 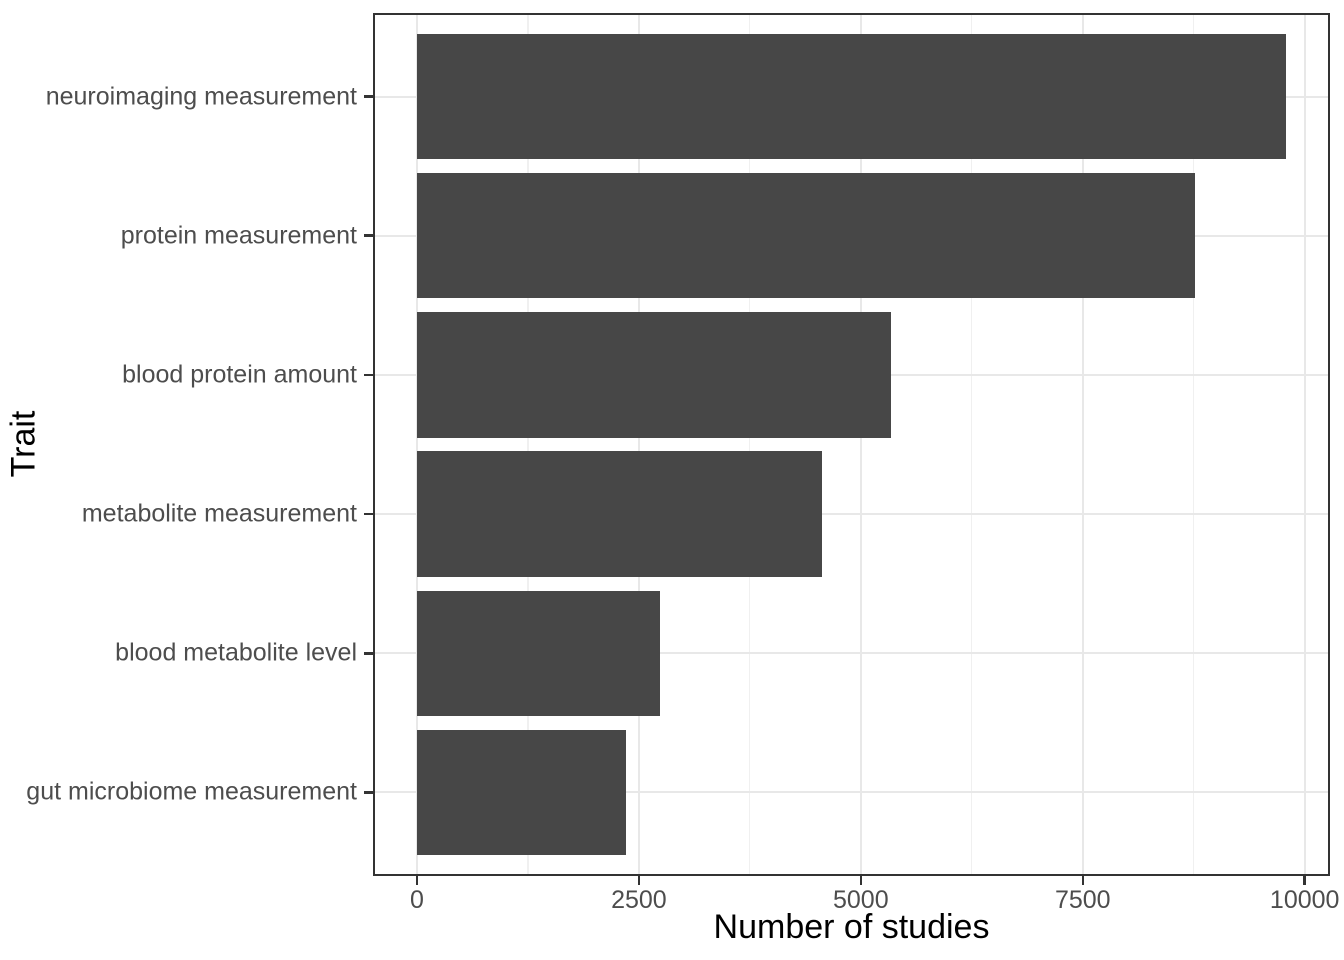 What do you see at coordinates (861, 900) in the screenshot?
I see `x-tick-label: 5000` at bounding box center [861, 900].